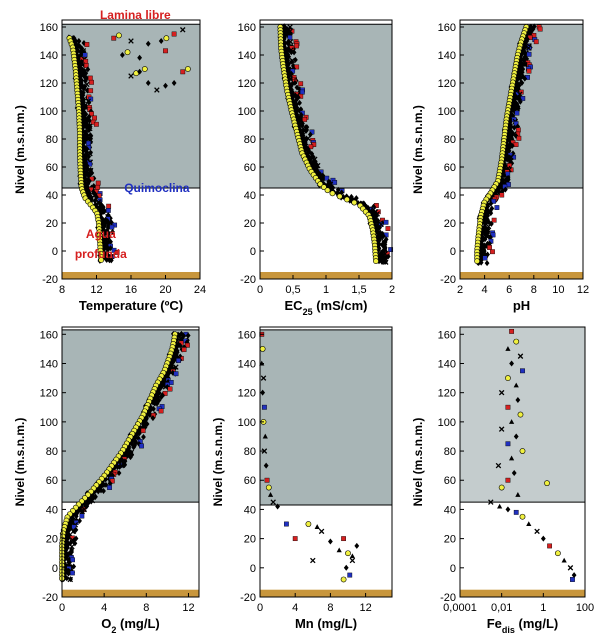 The height and width of the screenshot is (635, 601). I want to click on sediment-band, so click(326, 593).